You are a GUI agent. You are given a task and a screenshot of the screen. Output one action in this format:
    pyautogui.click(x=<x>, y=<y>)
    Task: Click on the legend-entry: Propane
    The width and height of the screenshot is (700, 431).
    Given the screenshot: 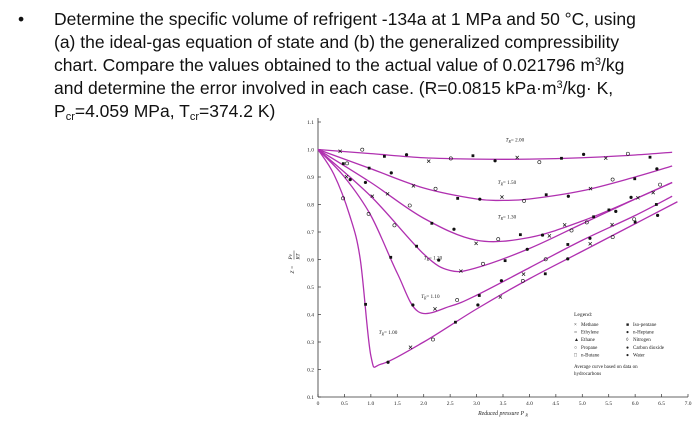 What is the action you would take?
    pyautogui.click(x=589, y=348)
    